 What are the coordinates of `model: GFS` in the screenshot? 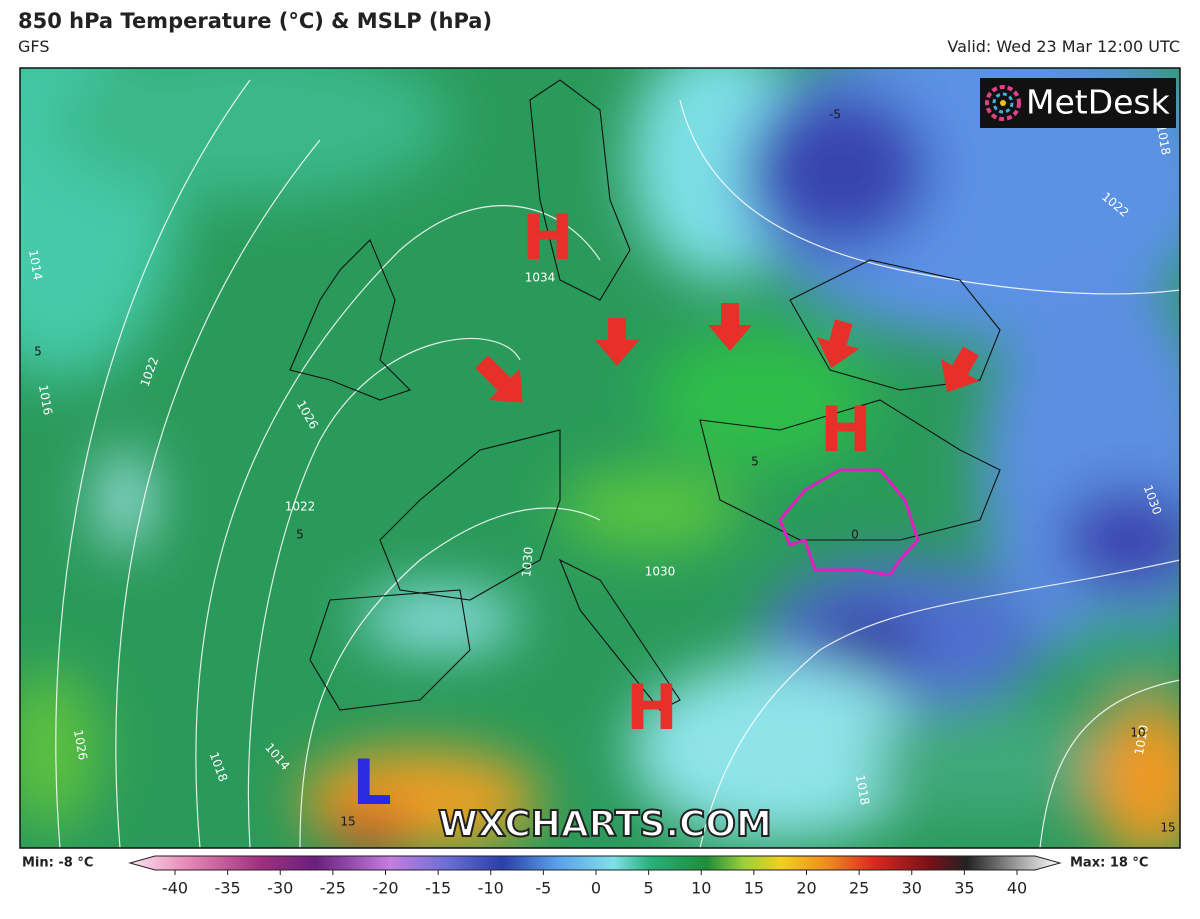 It's located at (33, 46).